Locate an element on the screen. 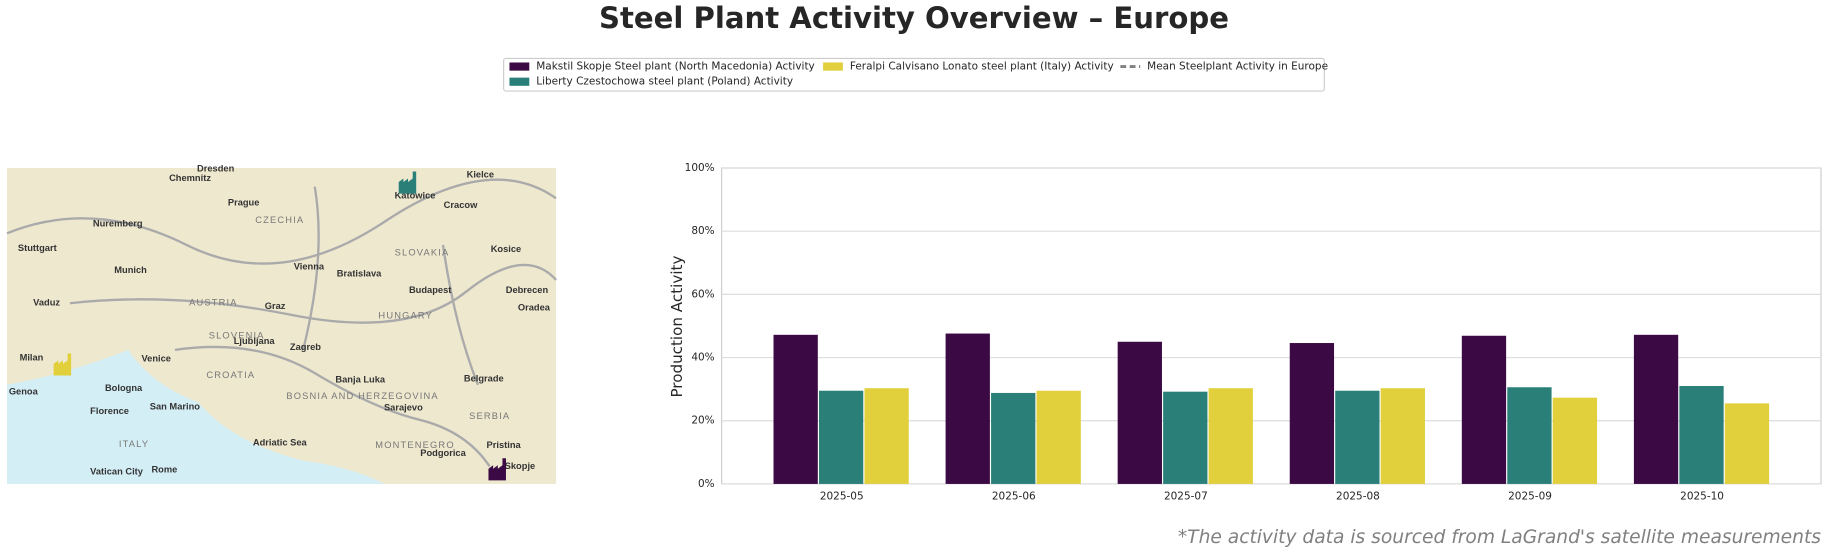 This screenshot has width=1828, height=554. map-city-label: Adriatic Sea is located at coordinates (280, 443).